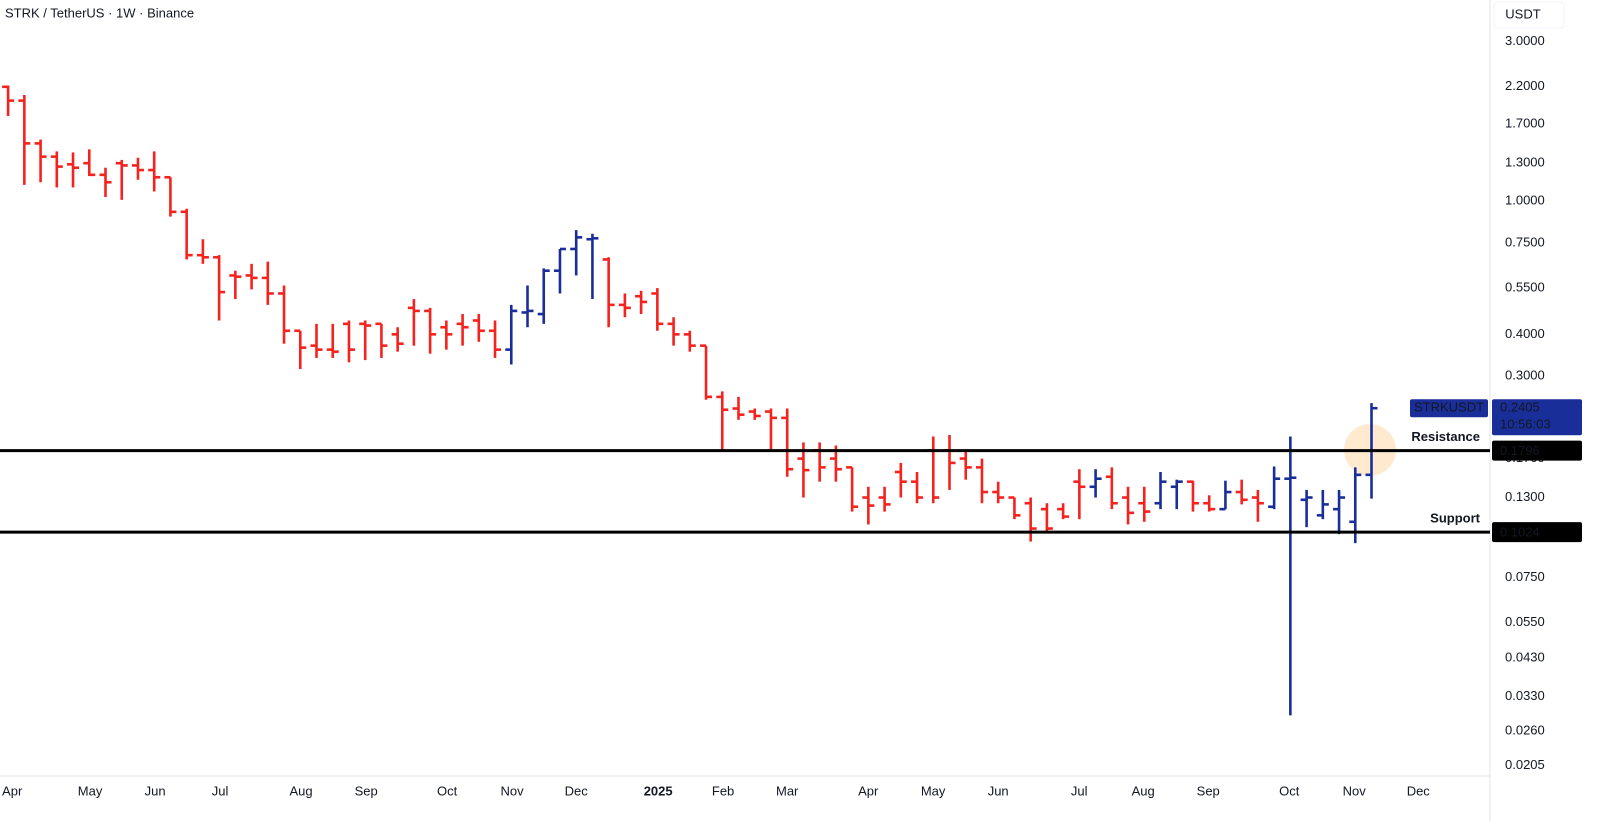  I want to click on last-price-box, so click(1537, 417).